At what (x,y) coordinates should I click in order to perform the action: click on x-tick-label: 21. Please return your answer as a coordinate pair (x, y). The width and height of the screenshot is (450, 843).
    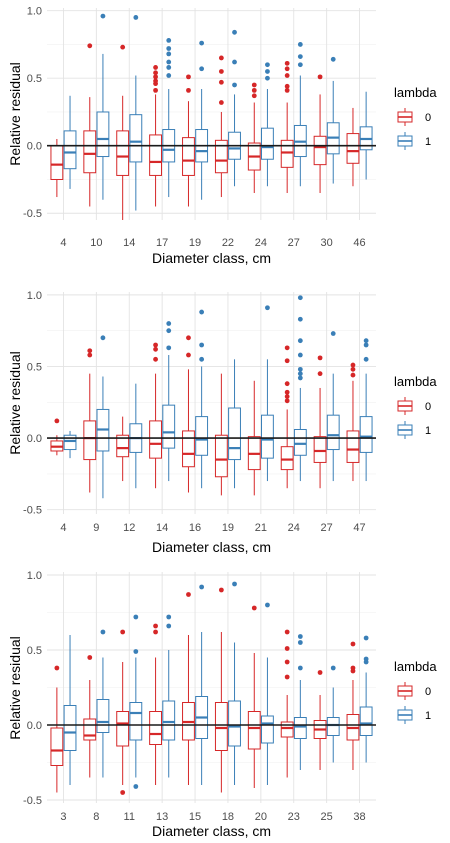
    Looking at the image, I should click on (261, 528).